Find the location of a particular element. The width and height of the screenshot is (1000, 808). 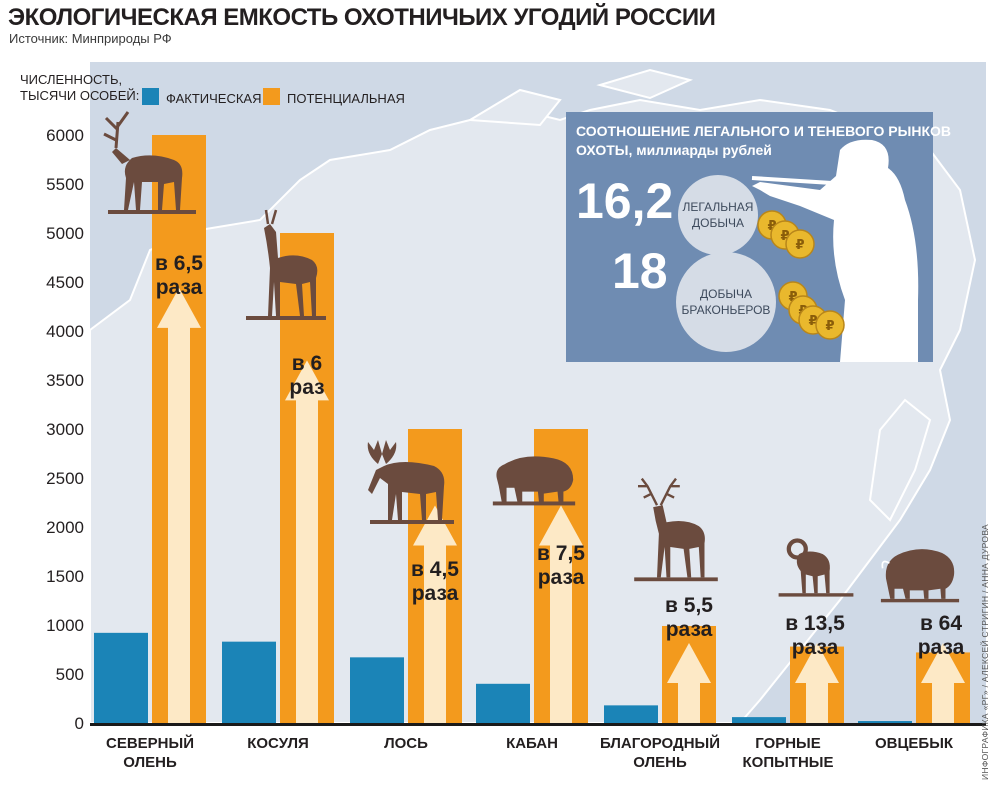

y-tick-label: 0 is located at coordinates (79, 723).